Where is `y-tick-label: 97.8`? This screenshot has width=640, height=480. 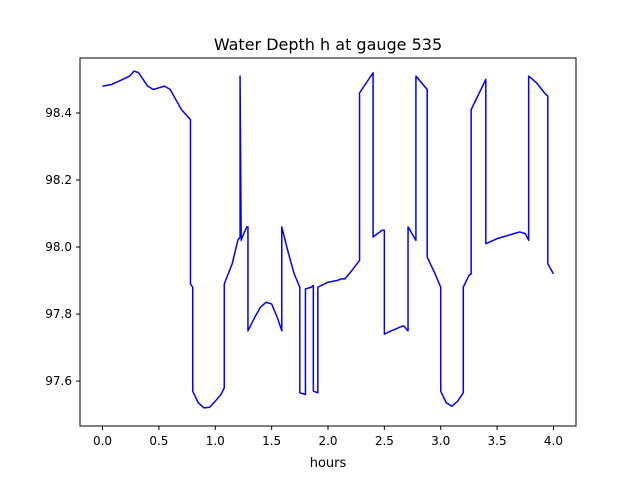
y-tick-label: 97.8 is located at coordinates (58, 314).